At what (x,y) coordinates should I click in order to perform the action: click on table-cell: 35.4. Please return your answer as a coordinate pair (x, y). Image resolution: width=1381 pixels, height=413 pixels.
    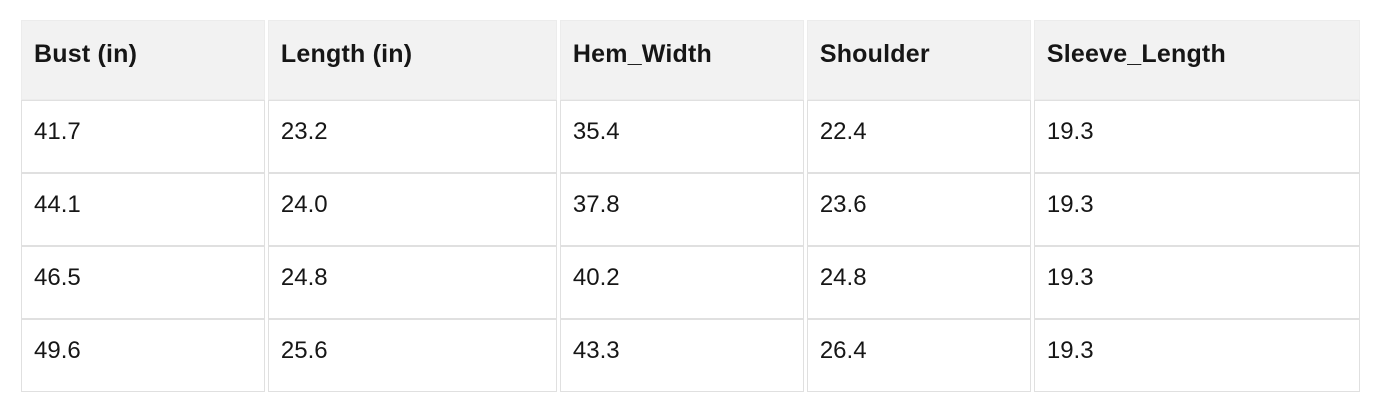
    Looking at the image, I should click on (681, 136).